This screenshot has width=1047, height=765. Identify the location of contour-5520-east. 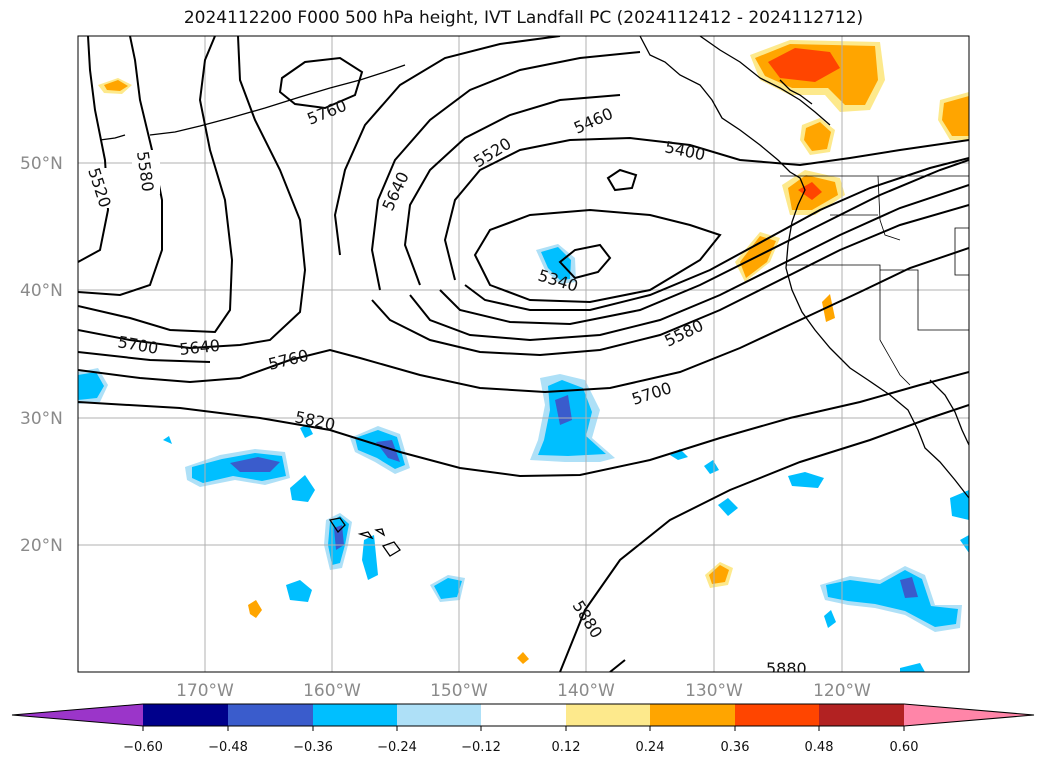
(505, 171).